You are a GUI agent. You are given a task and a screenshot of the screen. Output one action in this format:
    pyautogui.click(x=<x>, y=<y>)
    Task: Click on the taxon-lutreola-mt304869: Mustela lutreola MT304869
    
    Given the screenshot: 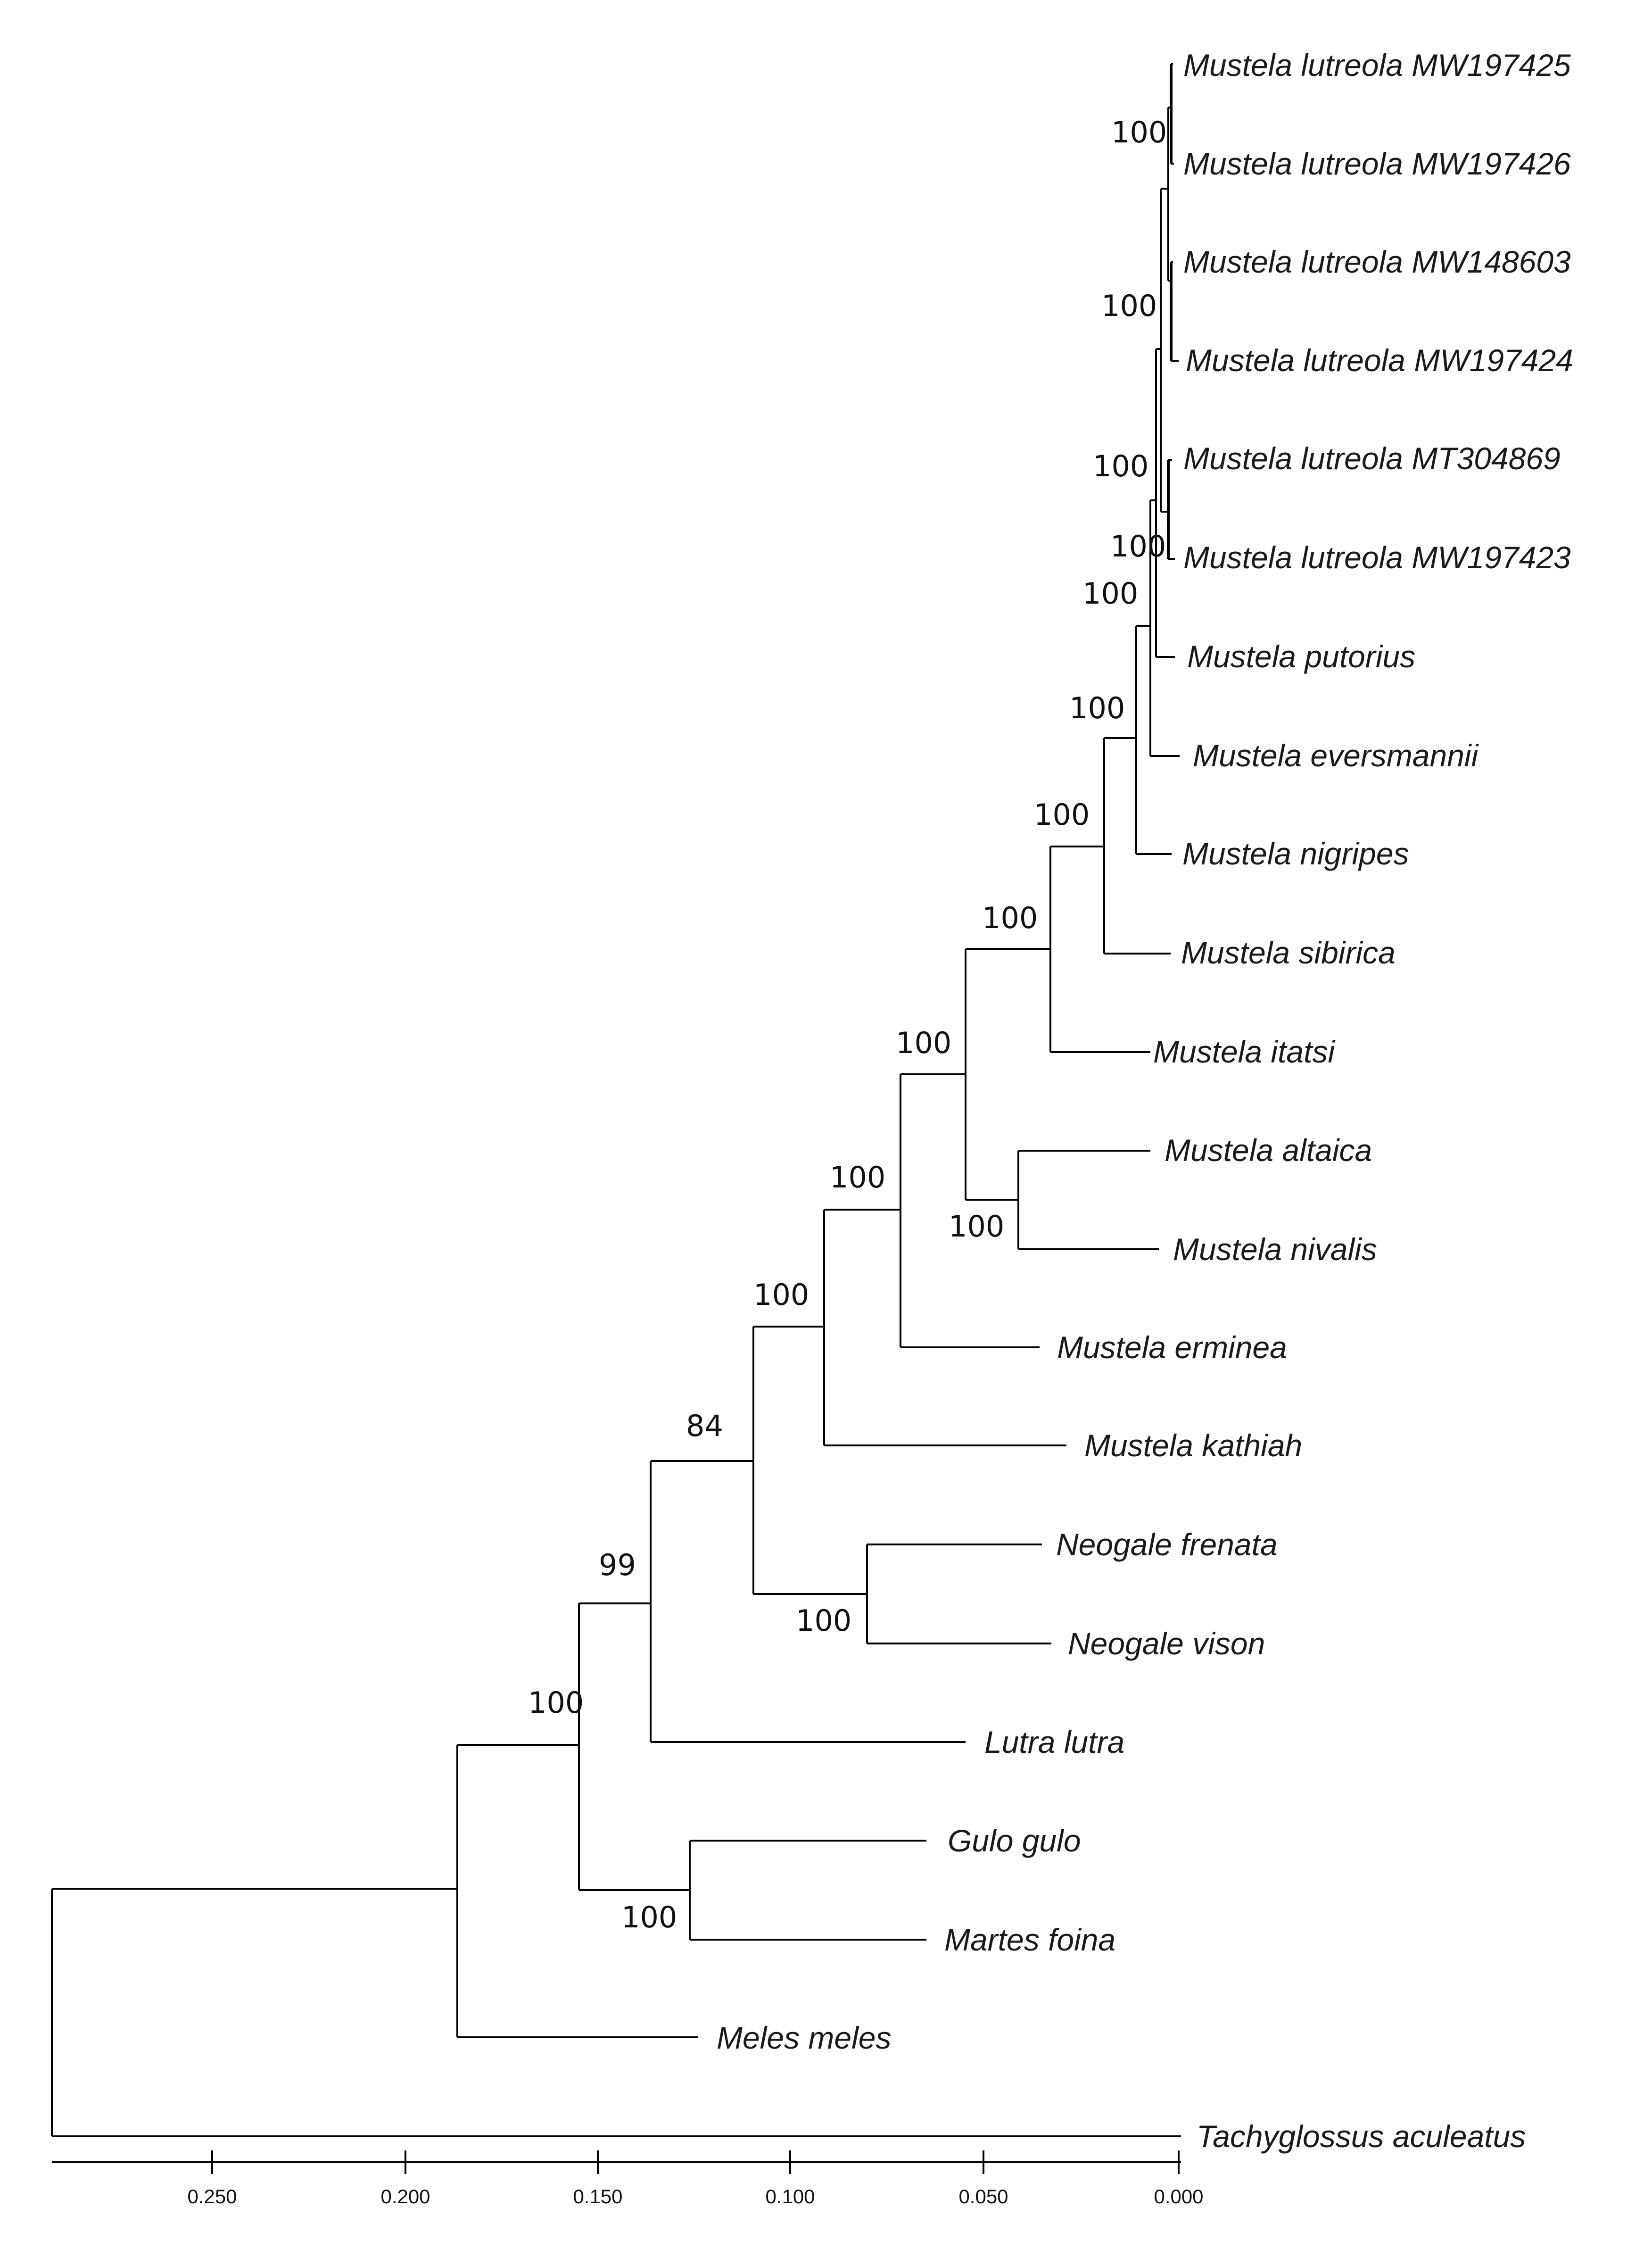 What is the action you would take?
    pyautogui.click(x=1372, y=459)
    